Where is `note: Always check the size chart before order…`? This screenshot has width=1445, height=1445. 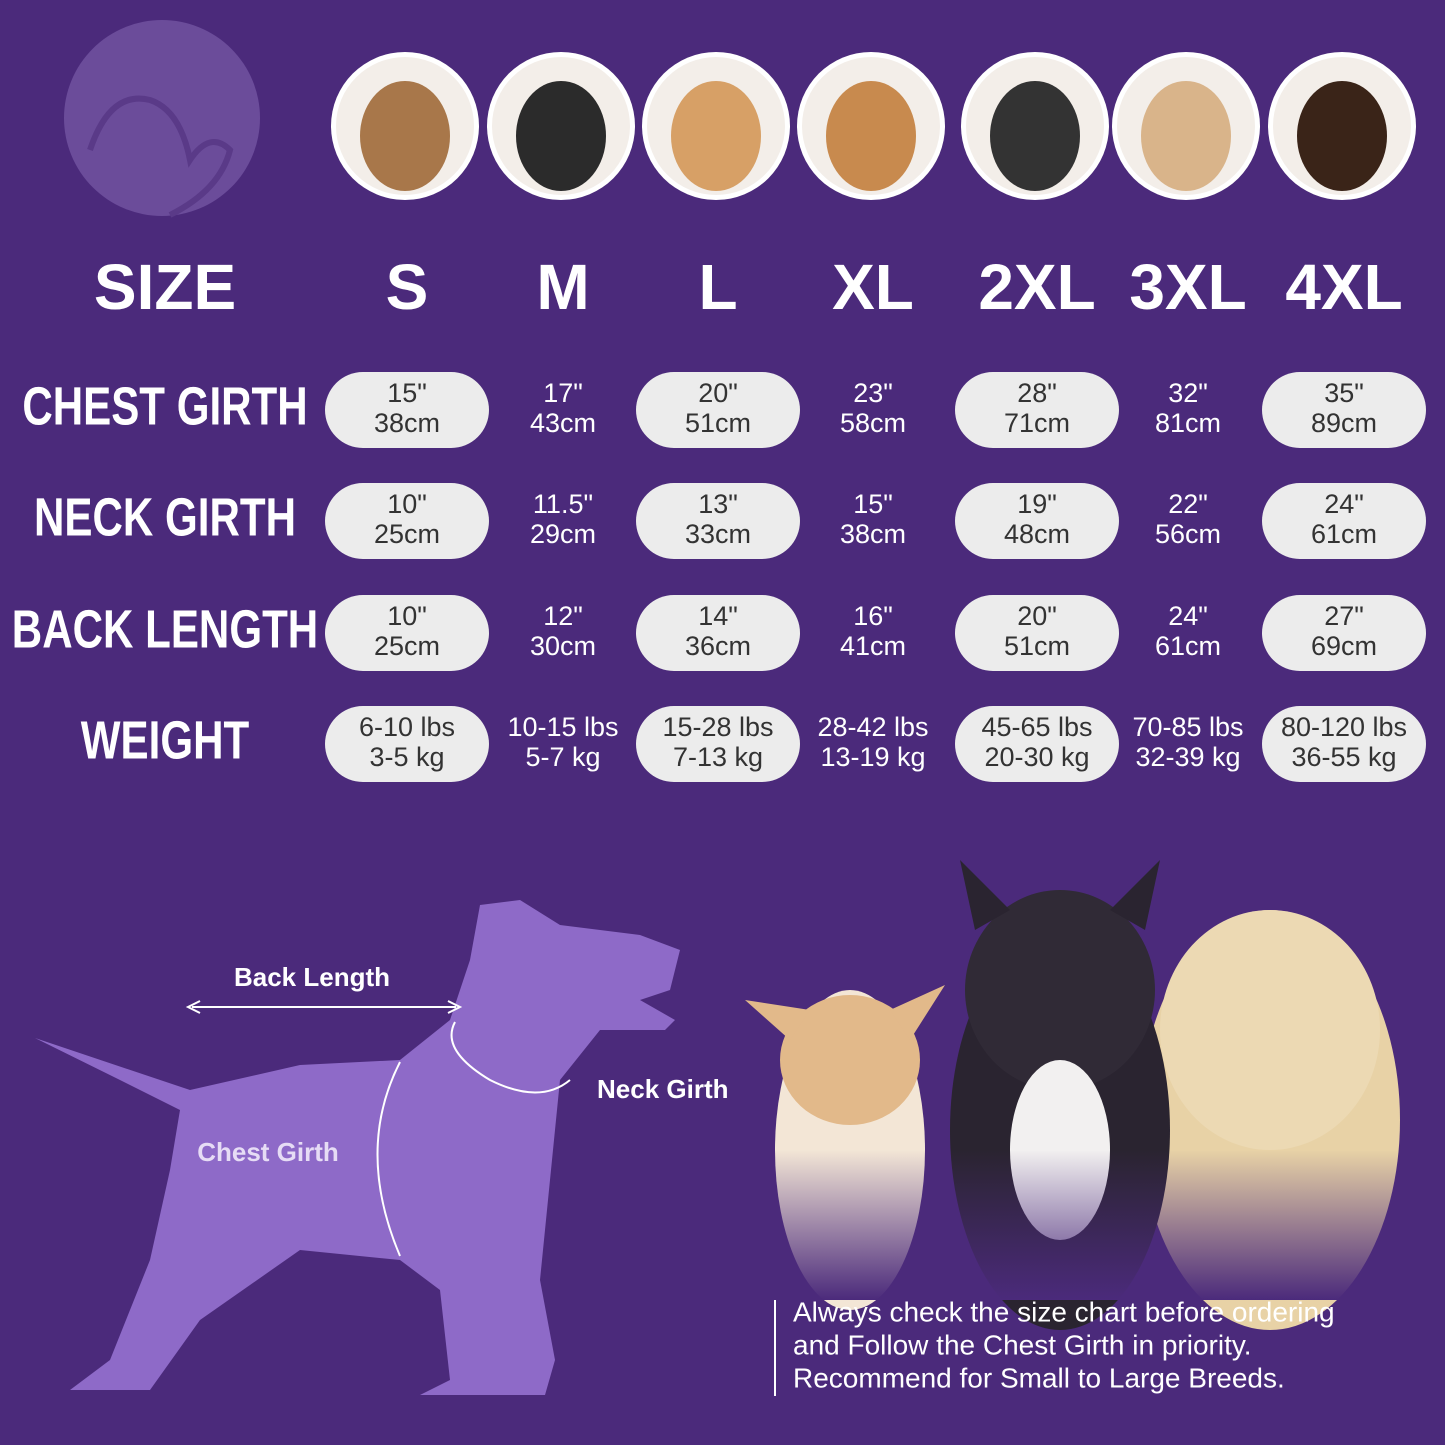 note: Always check the size chart before order… is located at coordinates (1064, 1344).